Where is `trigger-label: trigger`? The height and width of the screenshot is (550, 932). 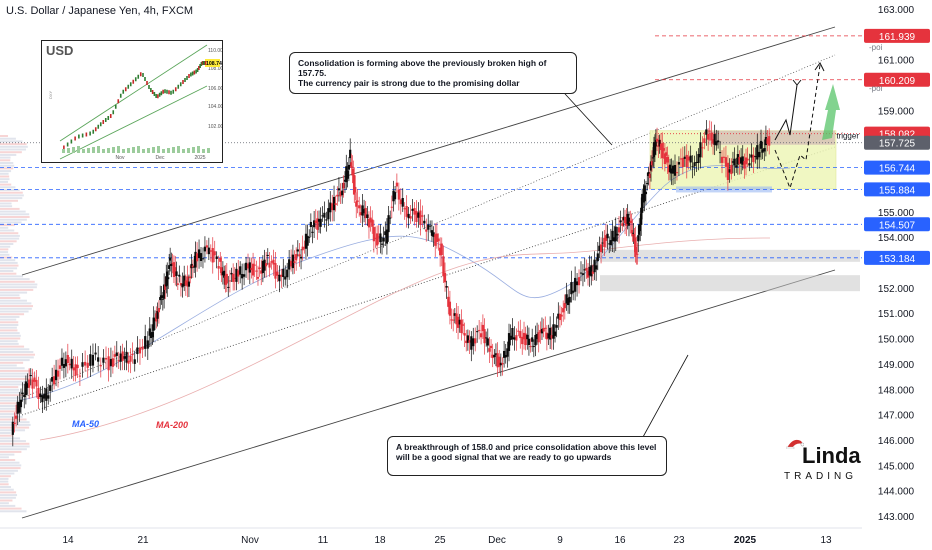 trigger-label: trigger is located at coordinates (847, 136).